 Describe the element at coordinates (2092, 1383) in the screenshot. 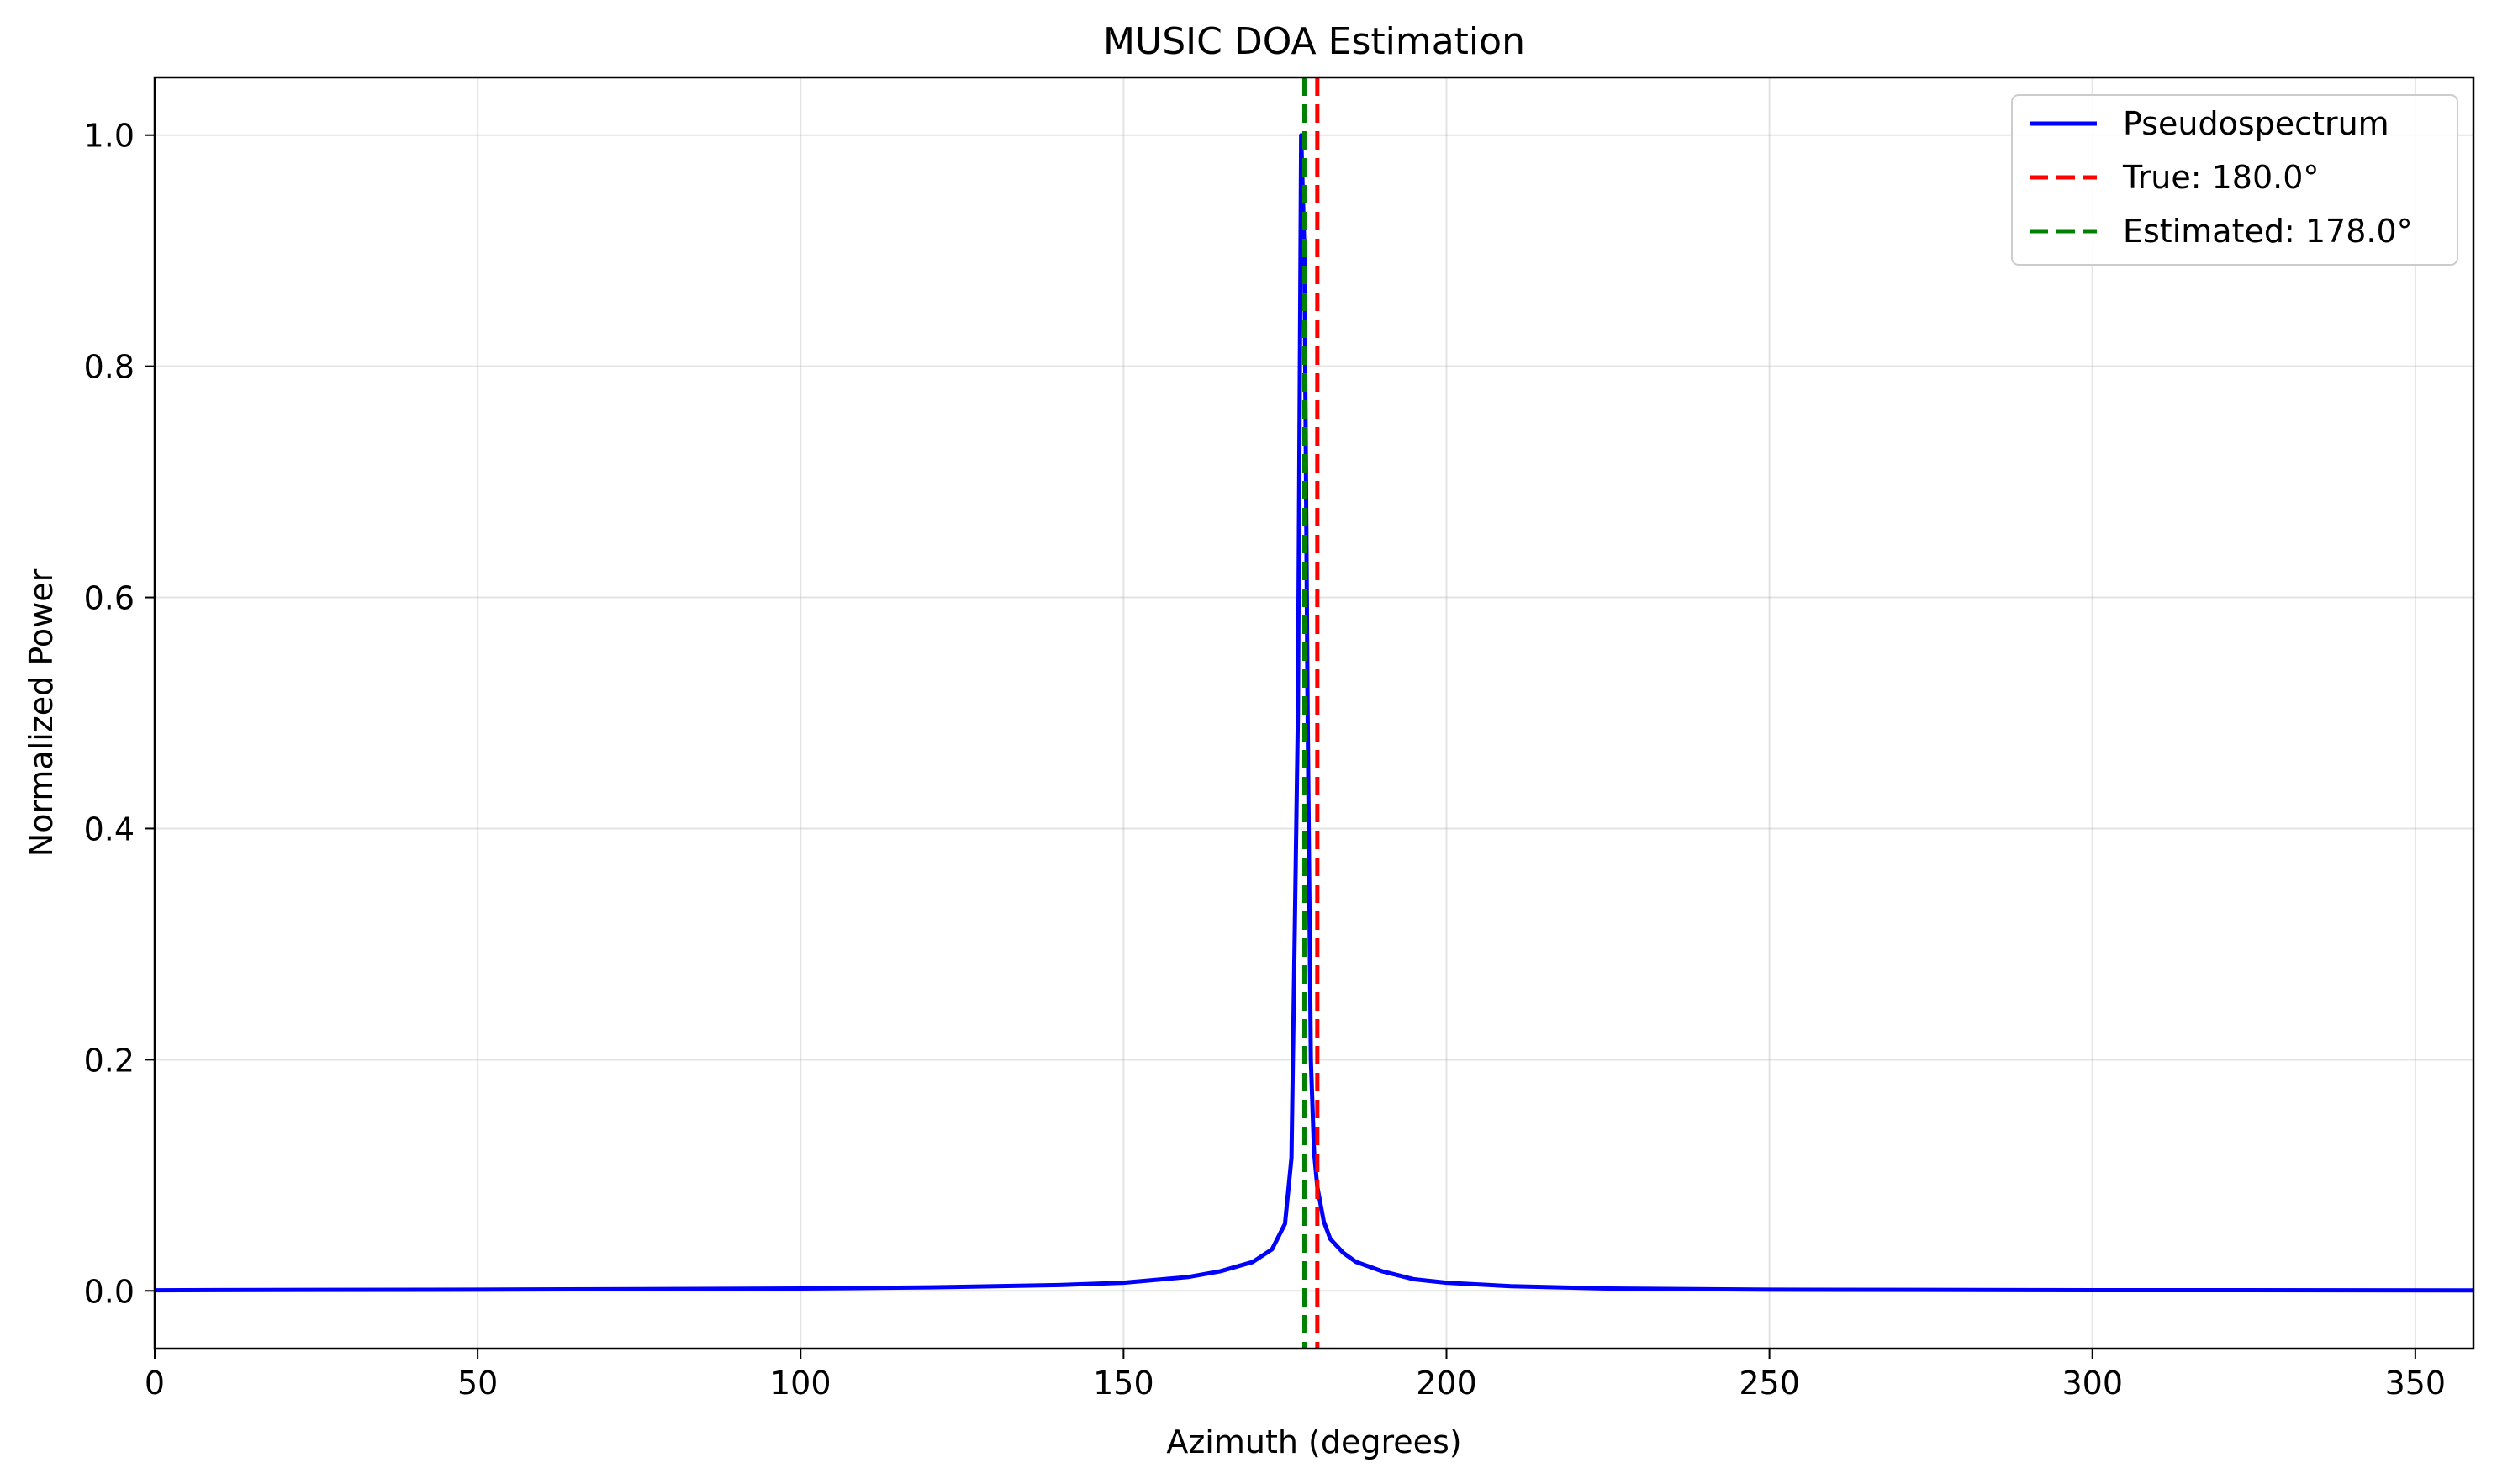

I see `x-tick-label: 300` at that location.